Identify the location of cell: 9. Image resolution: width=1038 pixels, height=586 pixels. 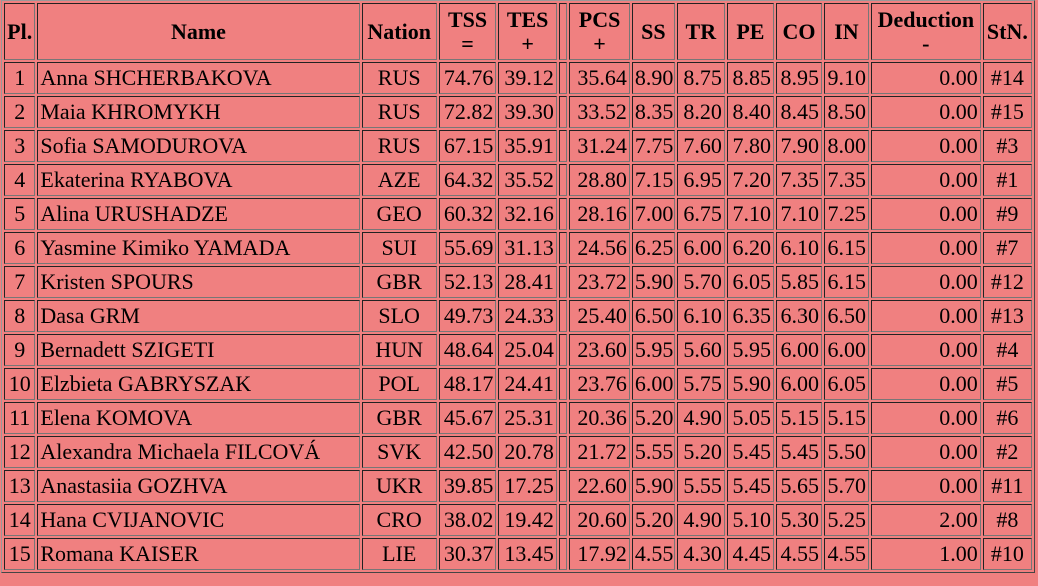
(20, 350).